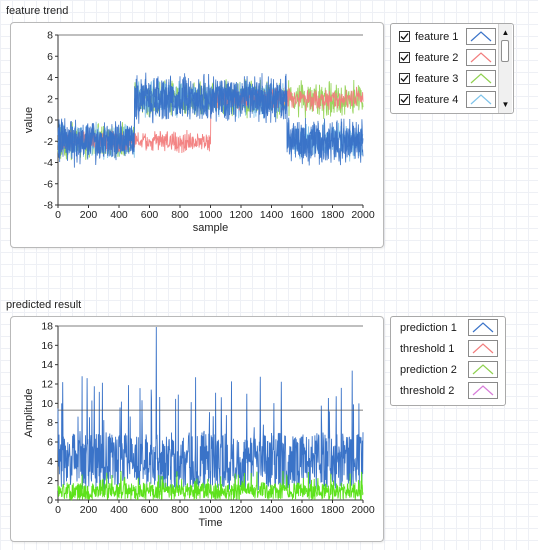  I want to click on y-tick-label: -2, so click(48, 142).